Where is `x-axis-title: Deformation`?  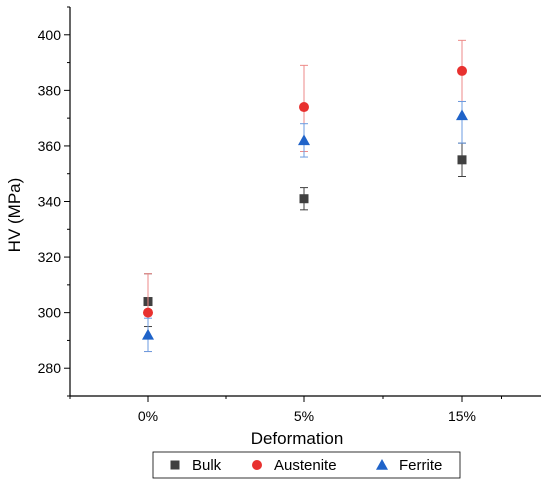 x-axis-title: Deformation is located at coordinates (297, 438).